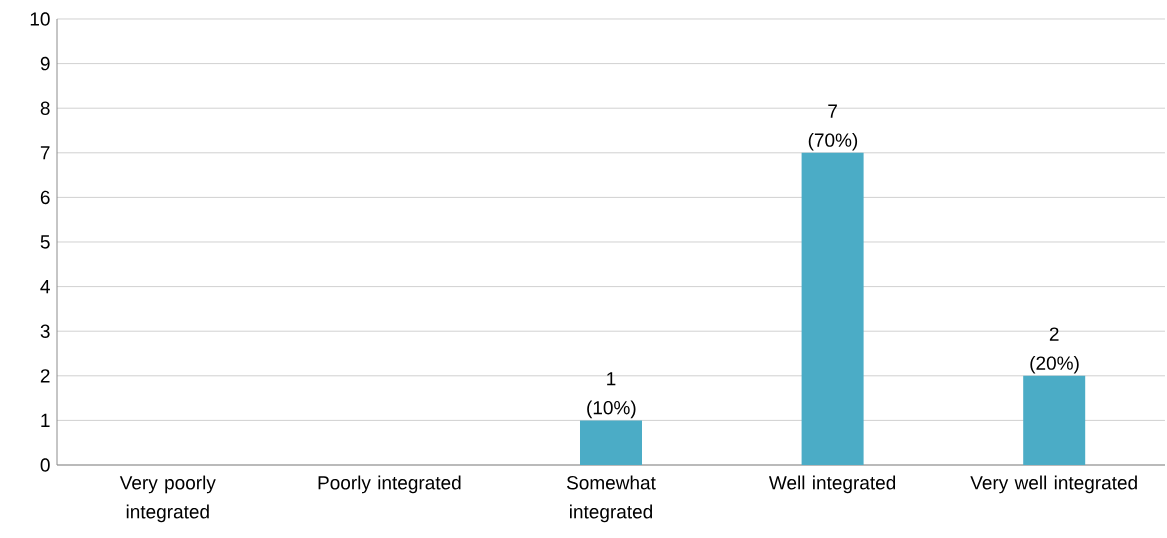 The width and height of the screenshot is (1167, 538). Describe the element at coordinates (1053, 484) in the screenshot. I see `x-tick-label: Very well integrated` at that location.